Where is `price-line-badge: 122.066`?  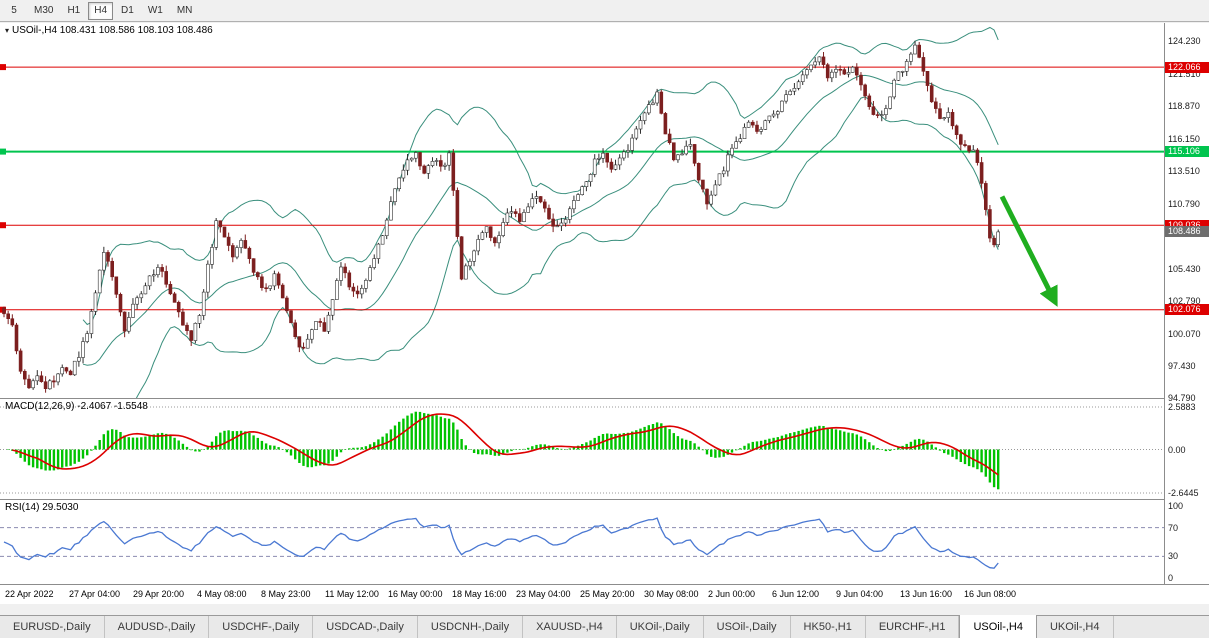 price-line-badge: 122.066 is located at coordinates (1187, 67).